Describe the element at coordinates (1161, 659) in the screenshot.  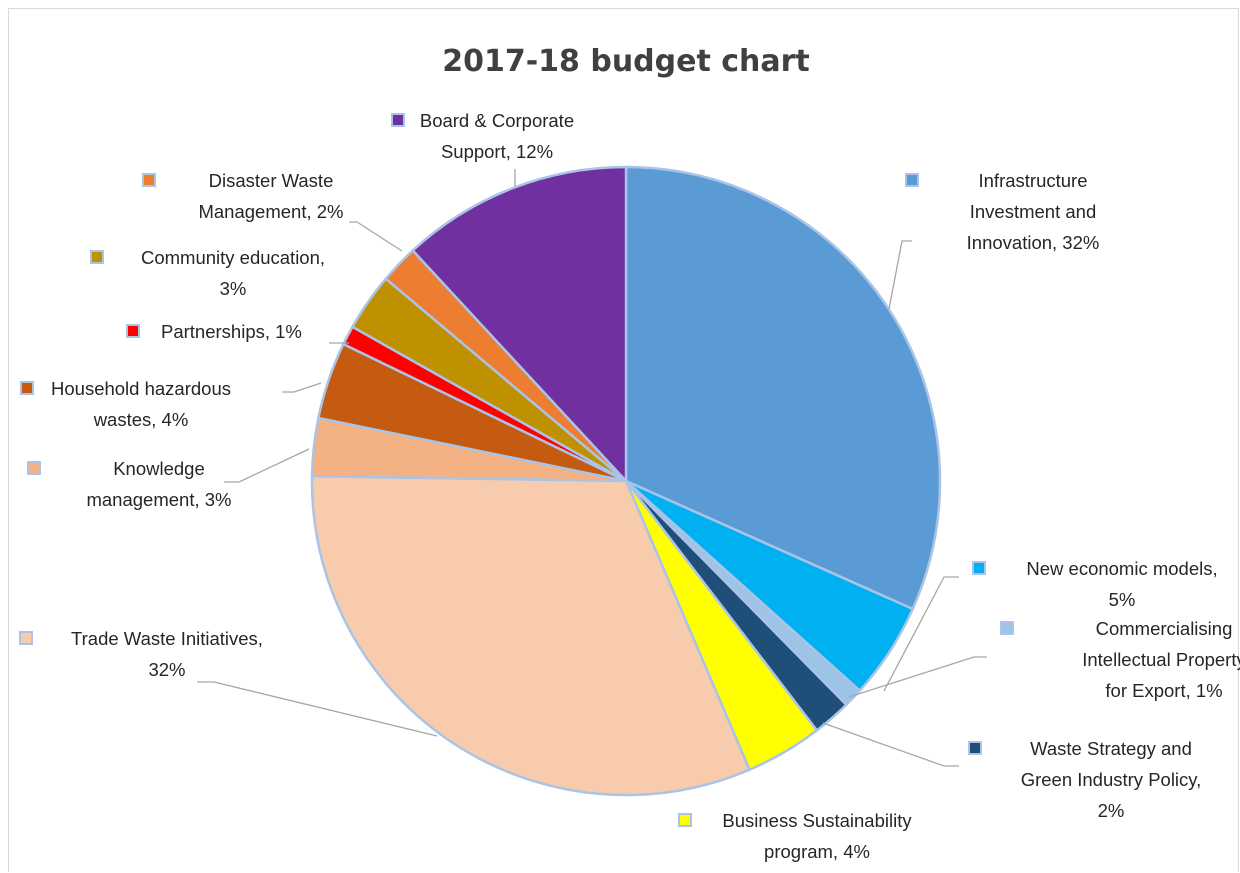
I see `data-label: Intellectual Property` at that location.